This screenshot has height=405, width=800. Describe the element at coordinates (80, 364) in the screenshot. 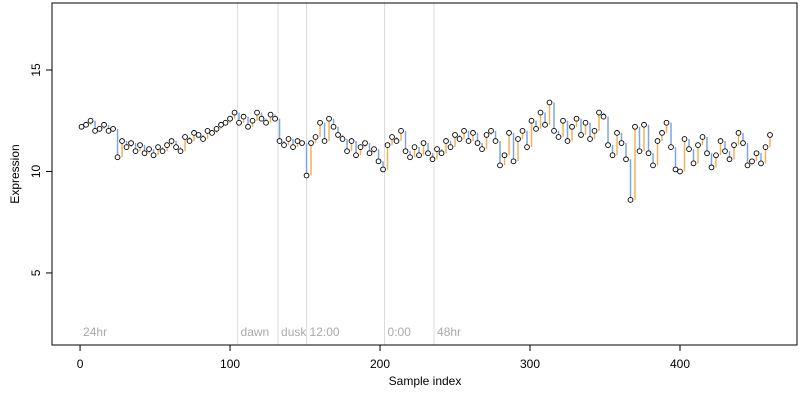

I see `x-tick-label: 0` at that location.